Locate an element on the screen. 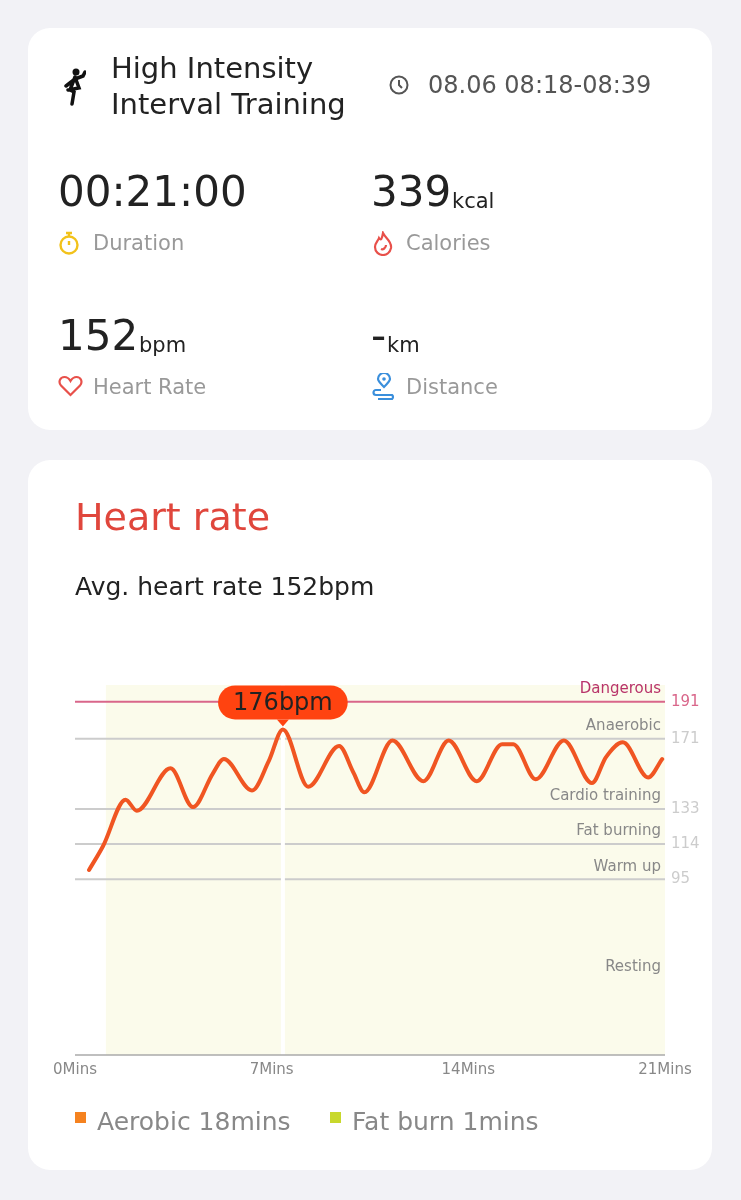 The height and width of the screenshot is (1200, 741). x-tick-label: 21Mins is located at coordinates (665, 1068).